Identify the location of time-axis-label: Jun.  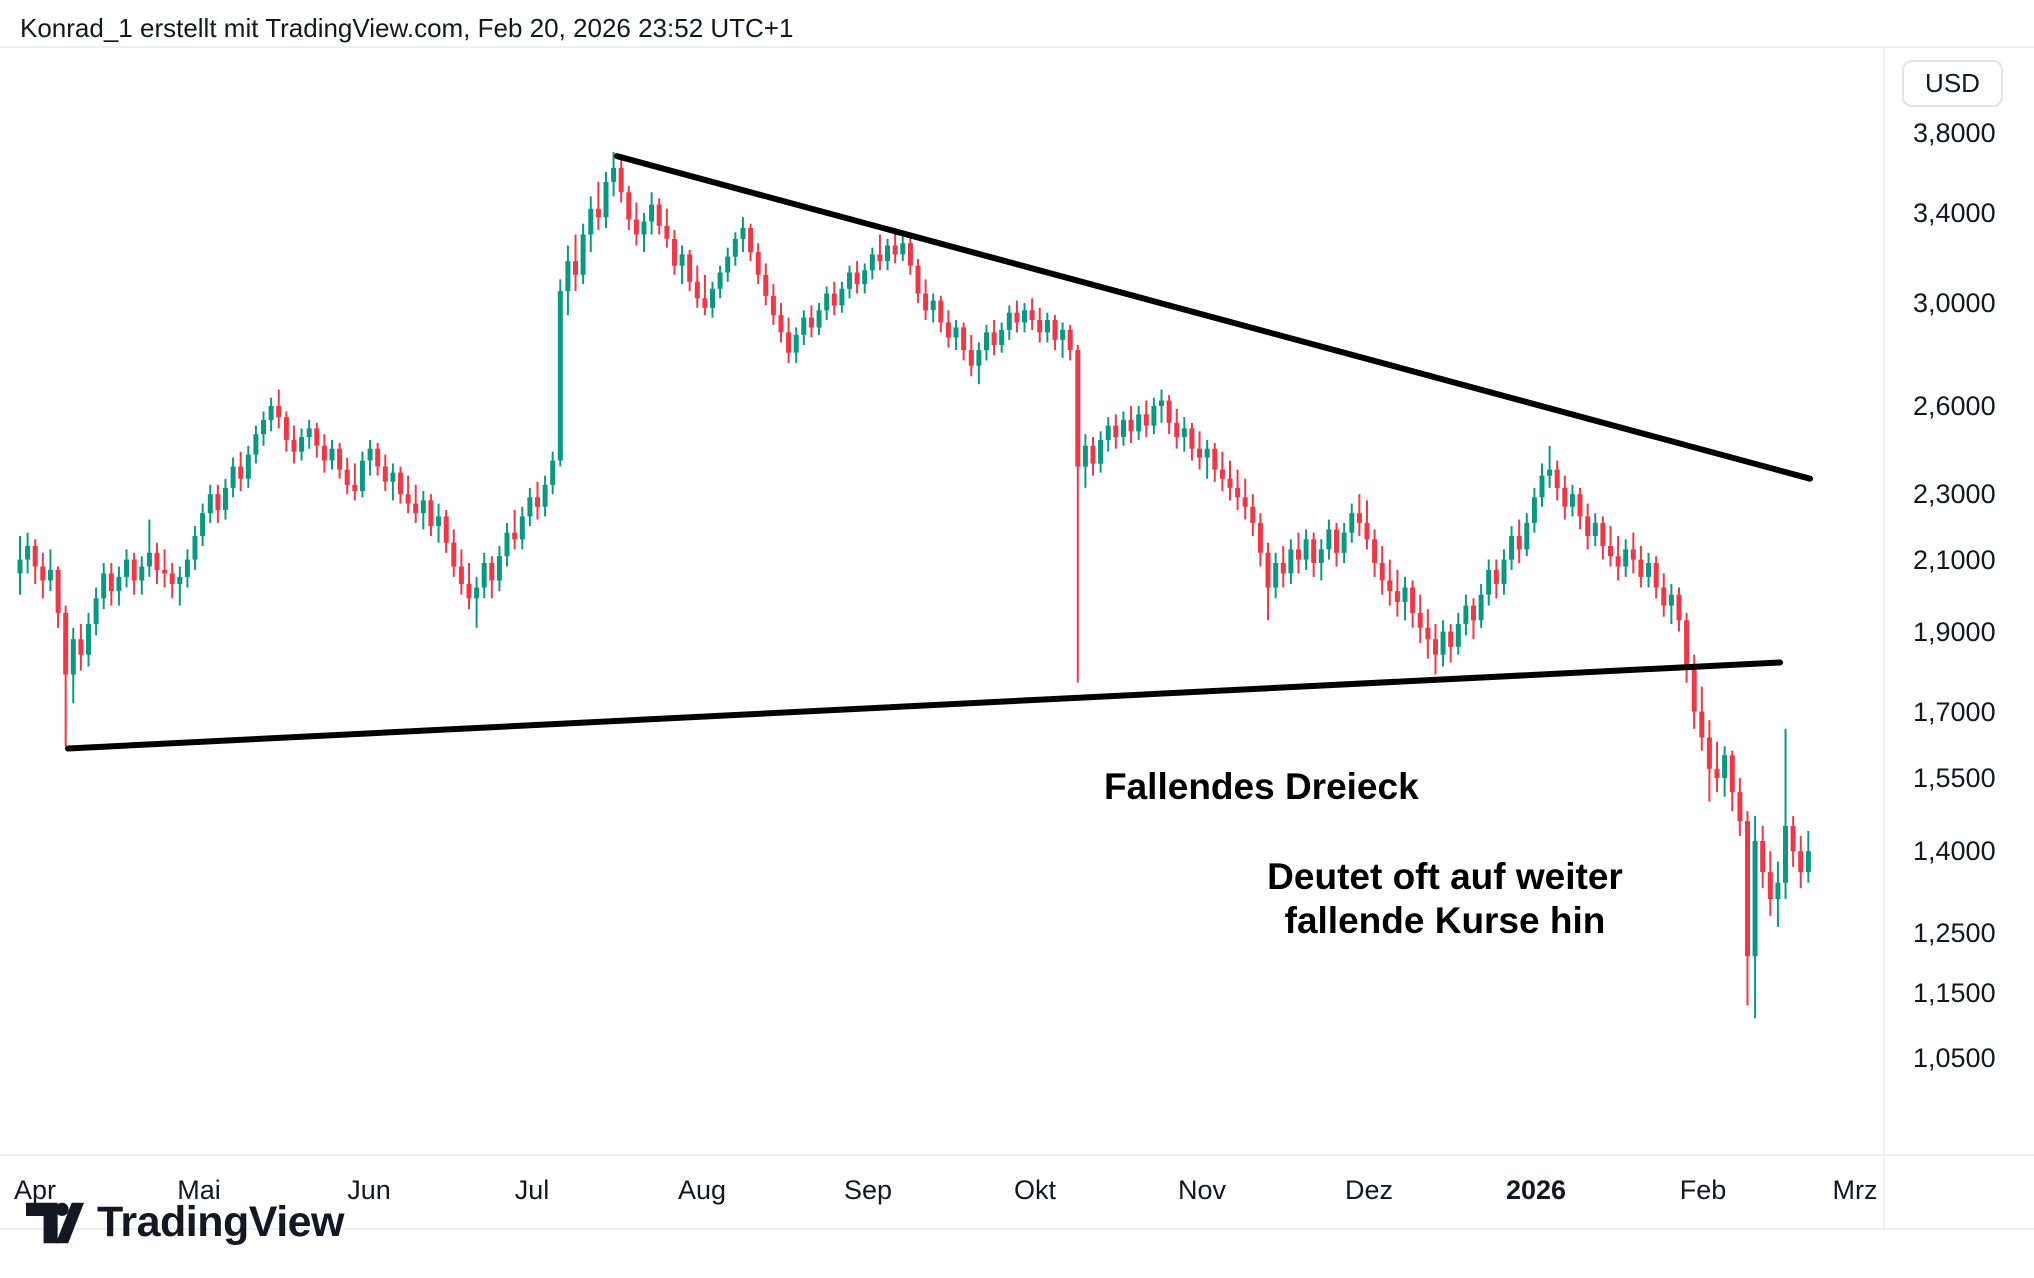
(369, 1190).